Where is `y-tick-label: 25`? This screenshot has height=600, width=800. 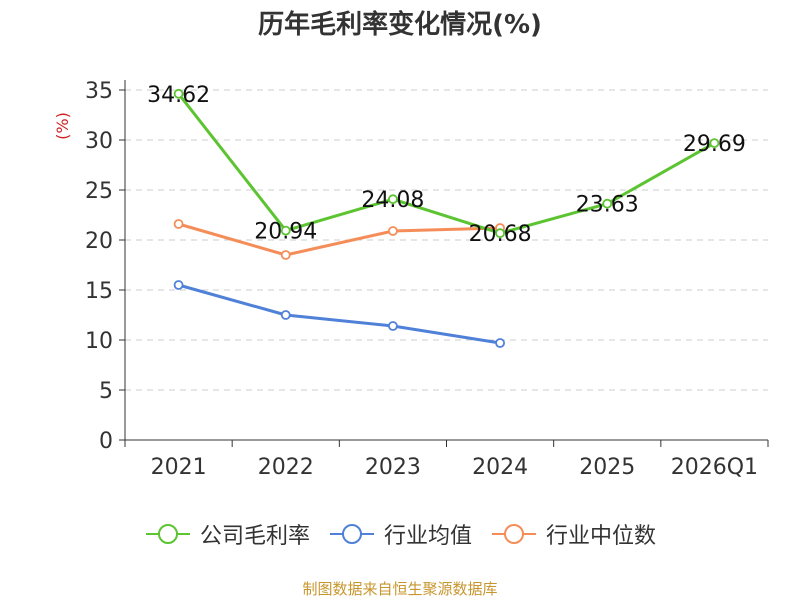 y-tick-label: 25 is located at coordinates (99, 191).